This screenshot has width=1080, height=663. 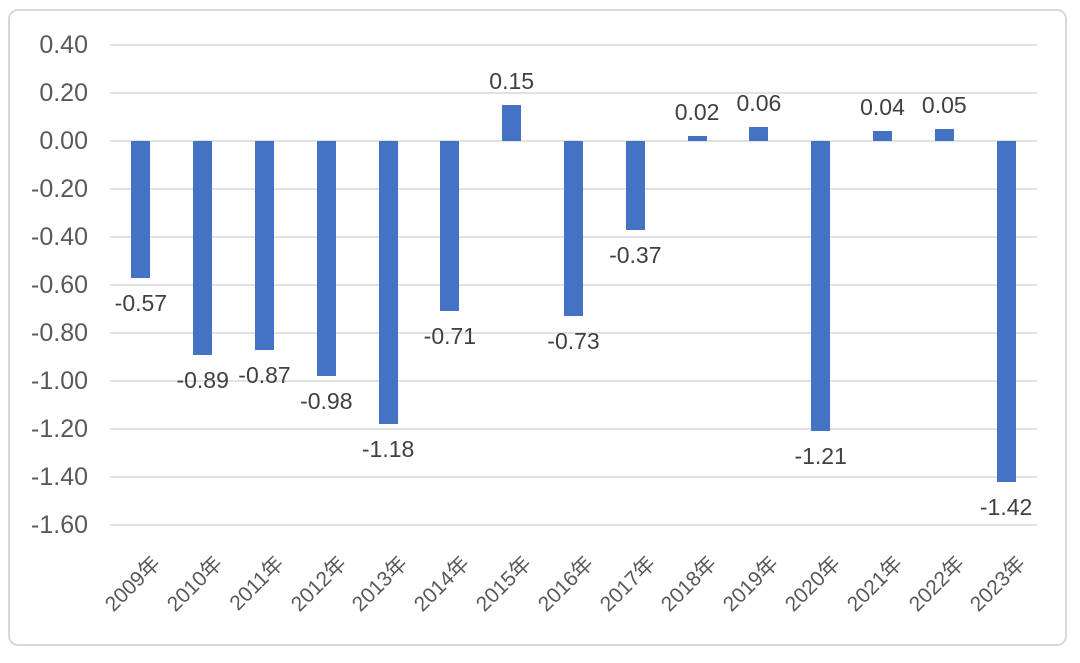 I want to click on data-label: -1.18, so click(x=388, y=449).